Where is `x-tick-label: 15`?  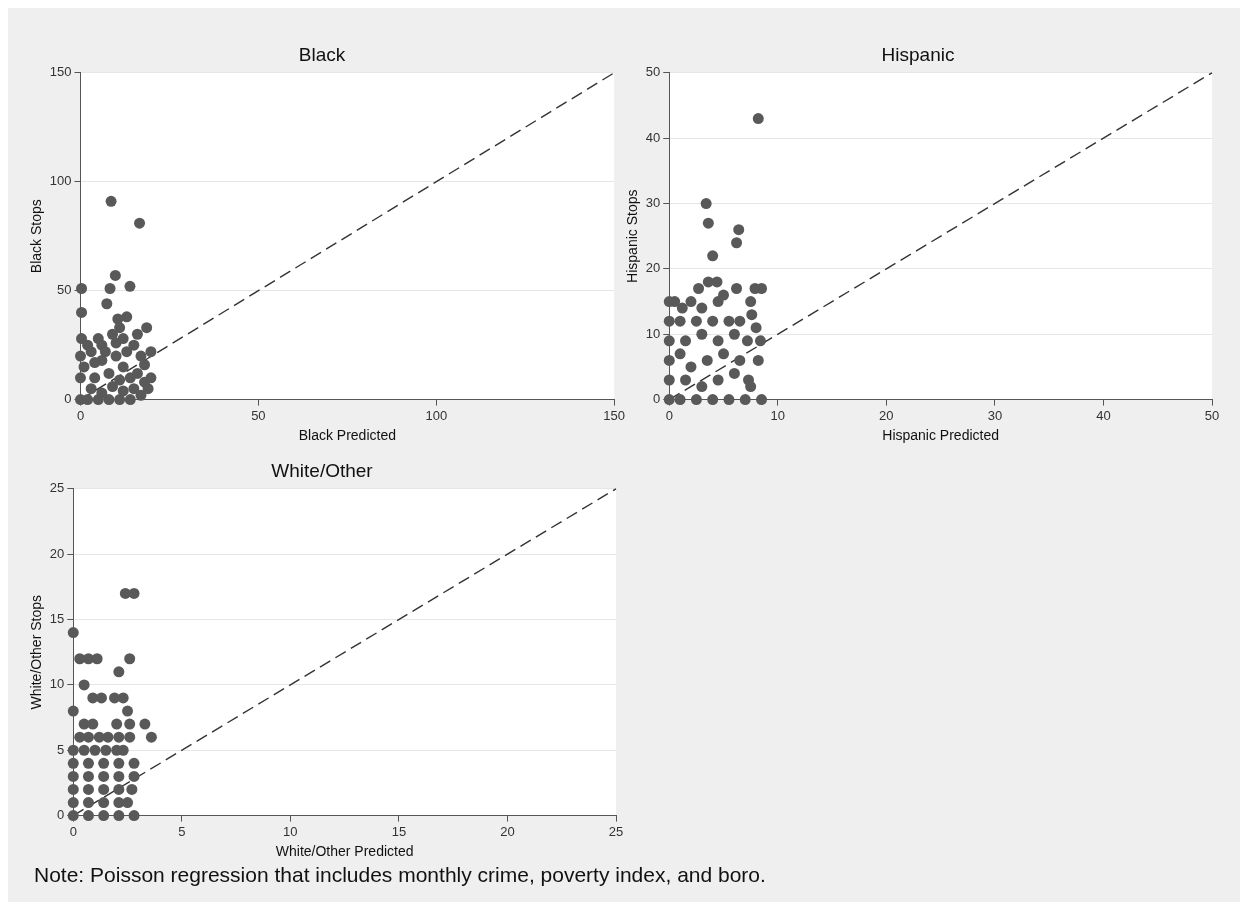 x-tick-label: 15 is located at coordinates (399, 831).